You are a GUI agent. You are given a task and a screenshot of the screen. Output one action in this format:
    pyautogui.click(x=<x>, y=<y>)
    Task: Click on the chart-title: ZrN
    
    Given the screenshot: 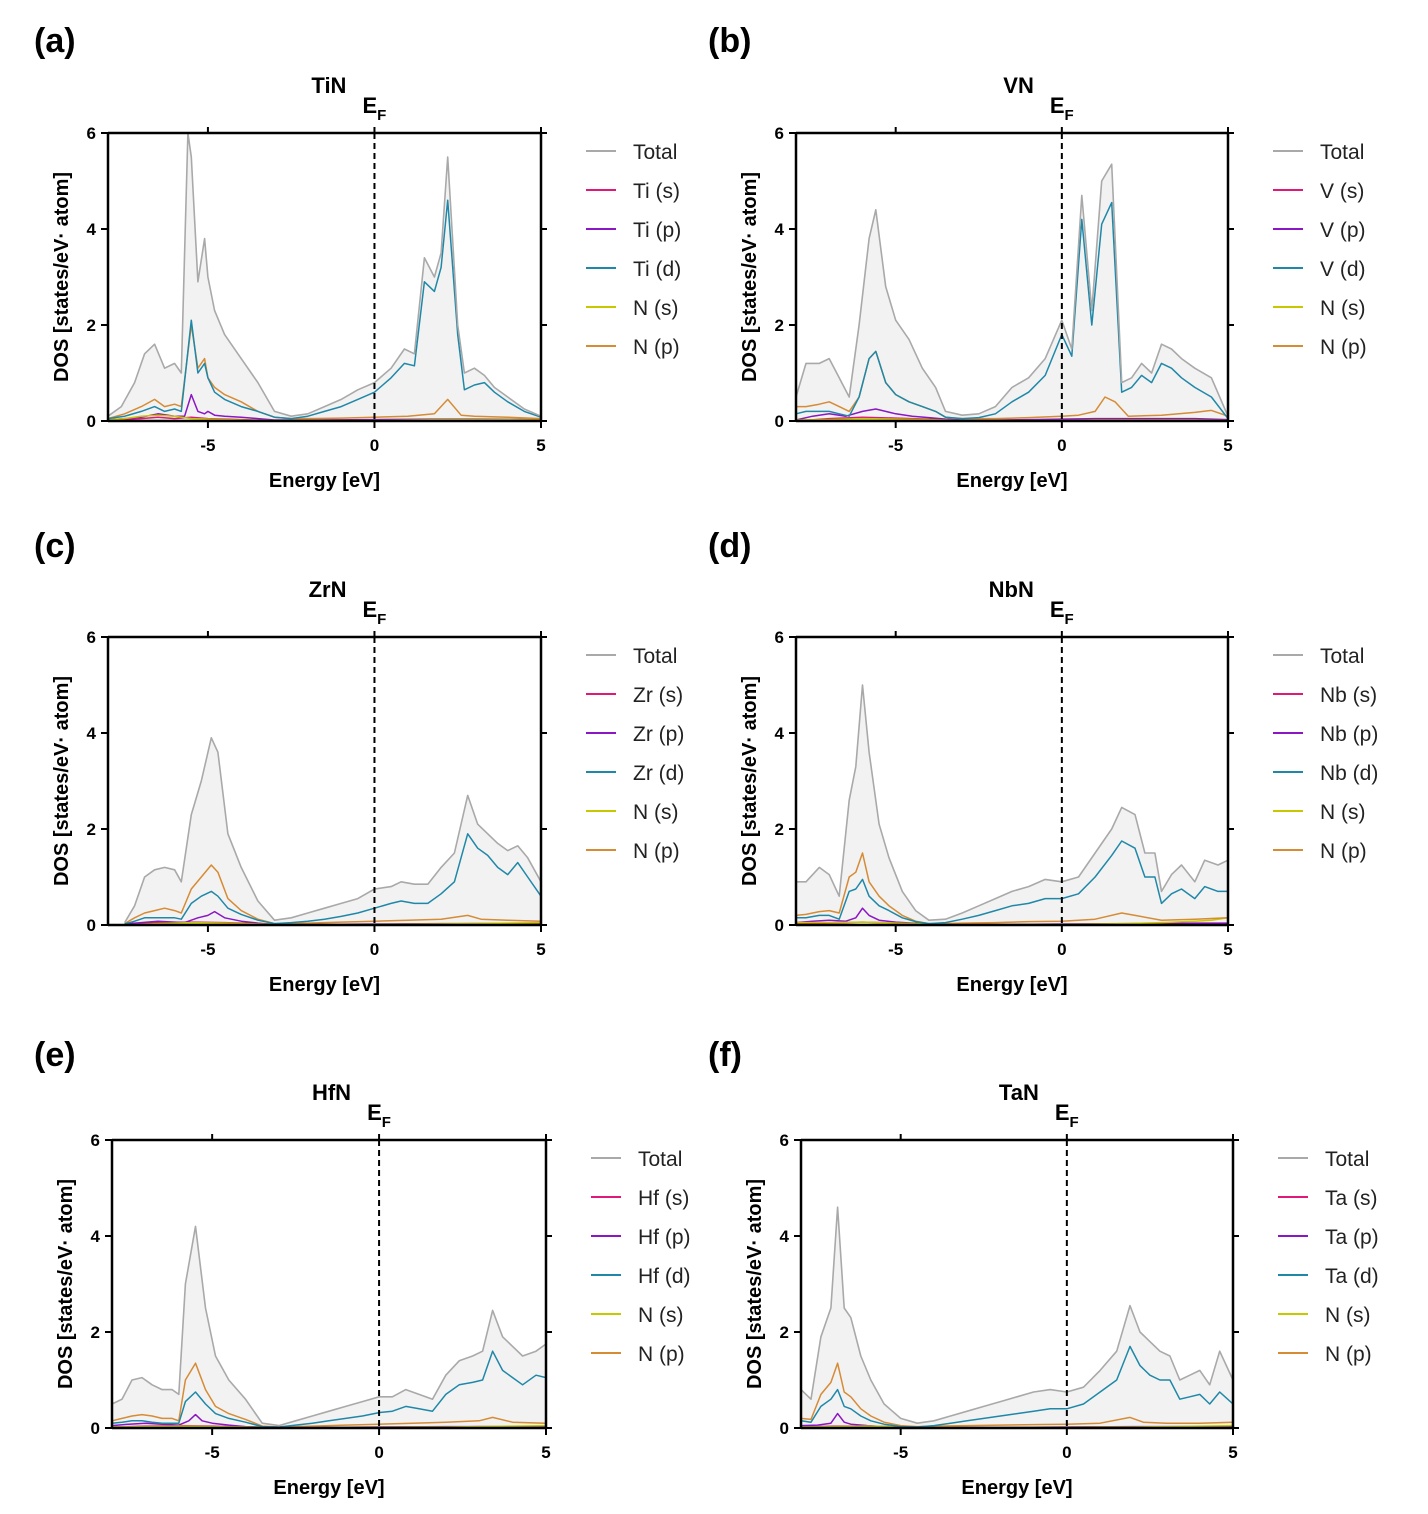 What is the action you would take?
    pyautogui.click(x=328, y=589)
    